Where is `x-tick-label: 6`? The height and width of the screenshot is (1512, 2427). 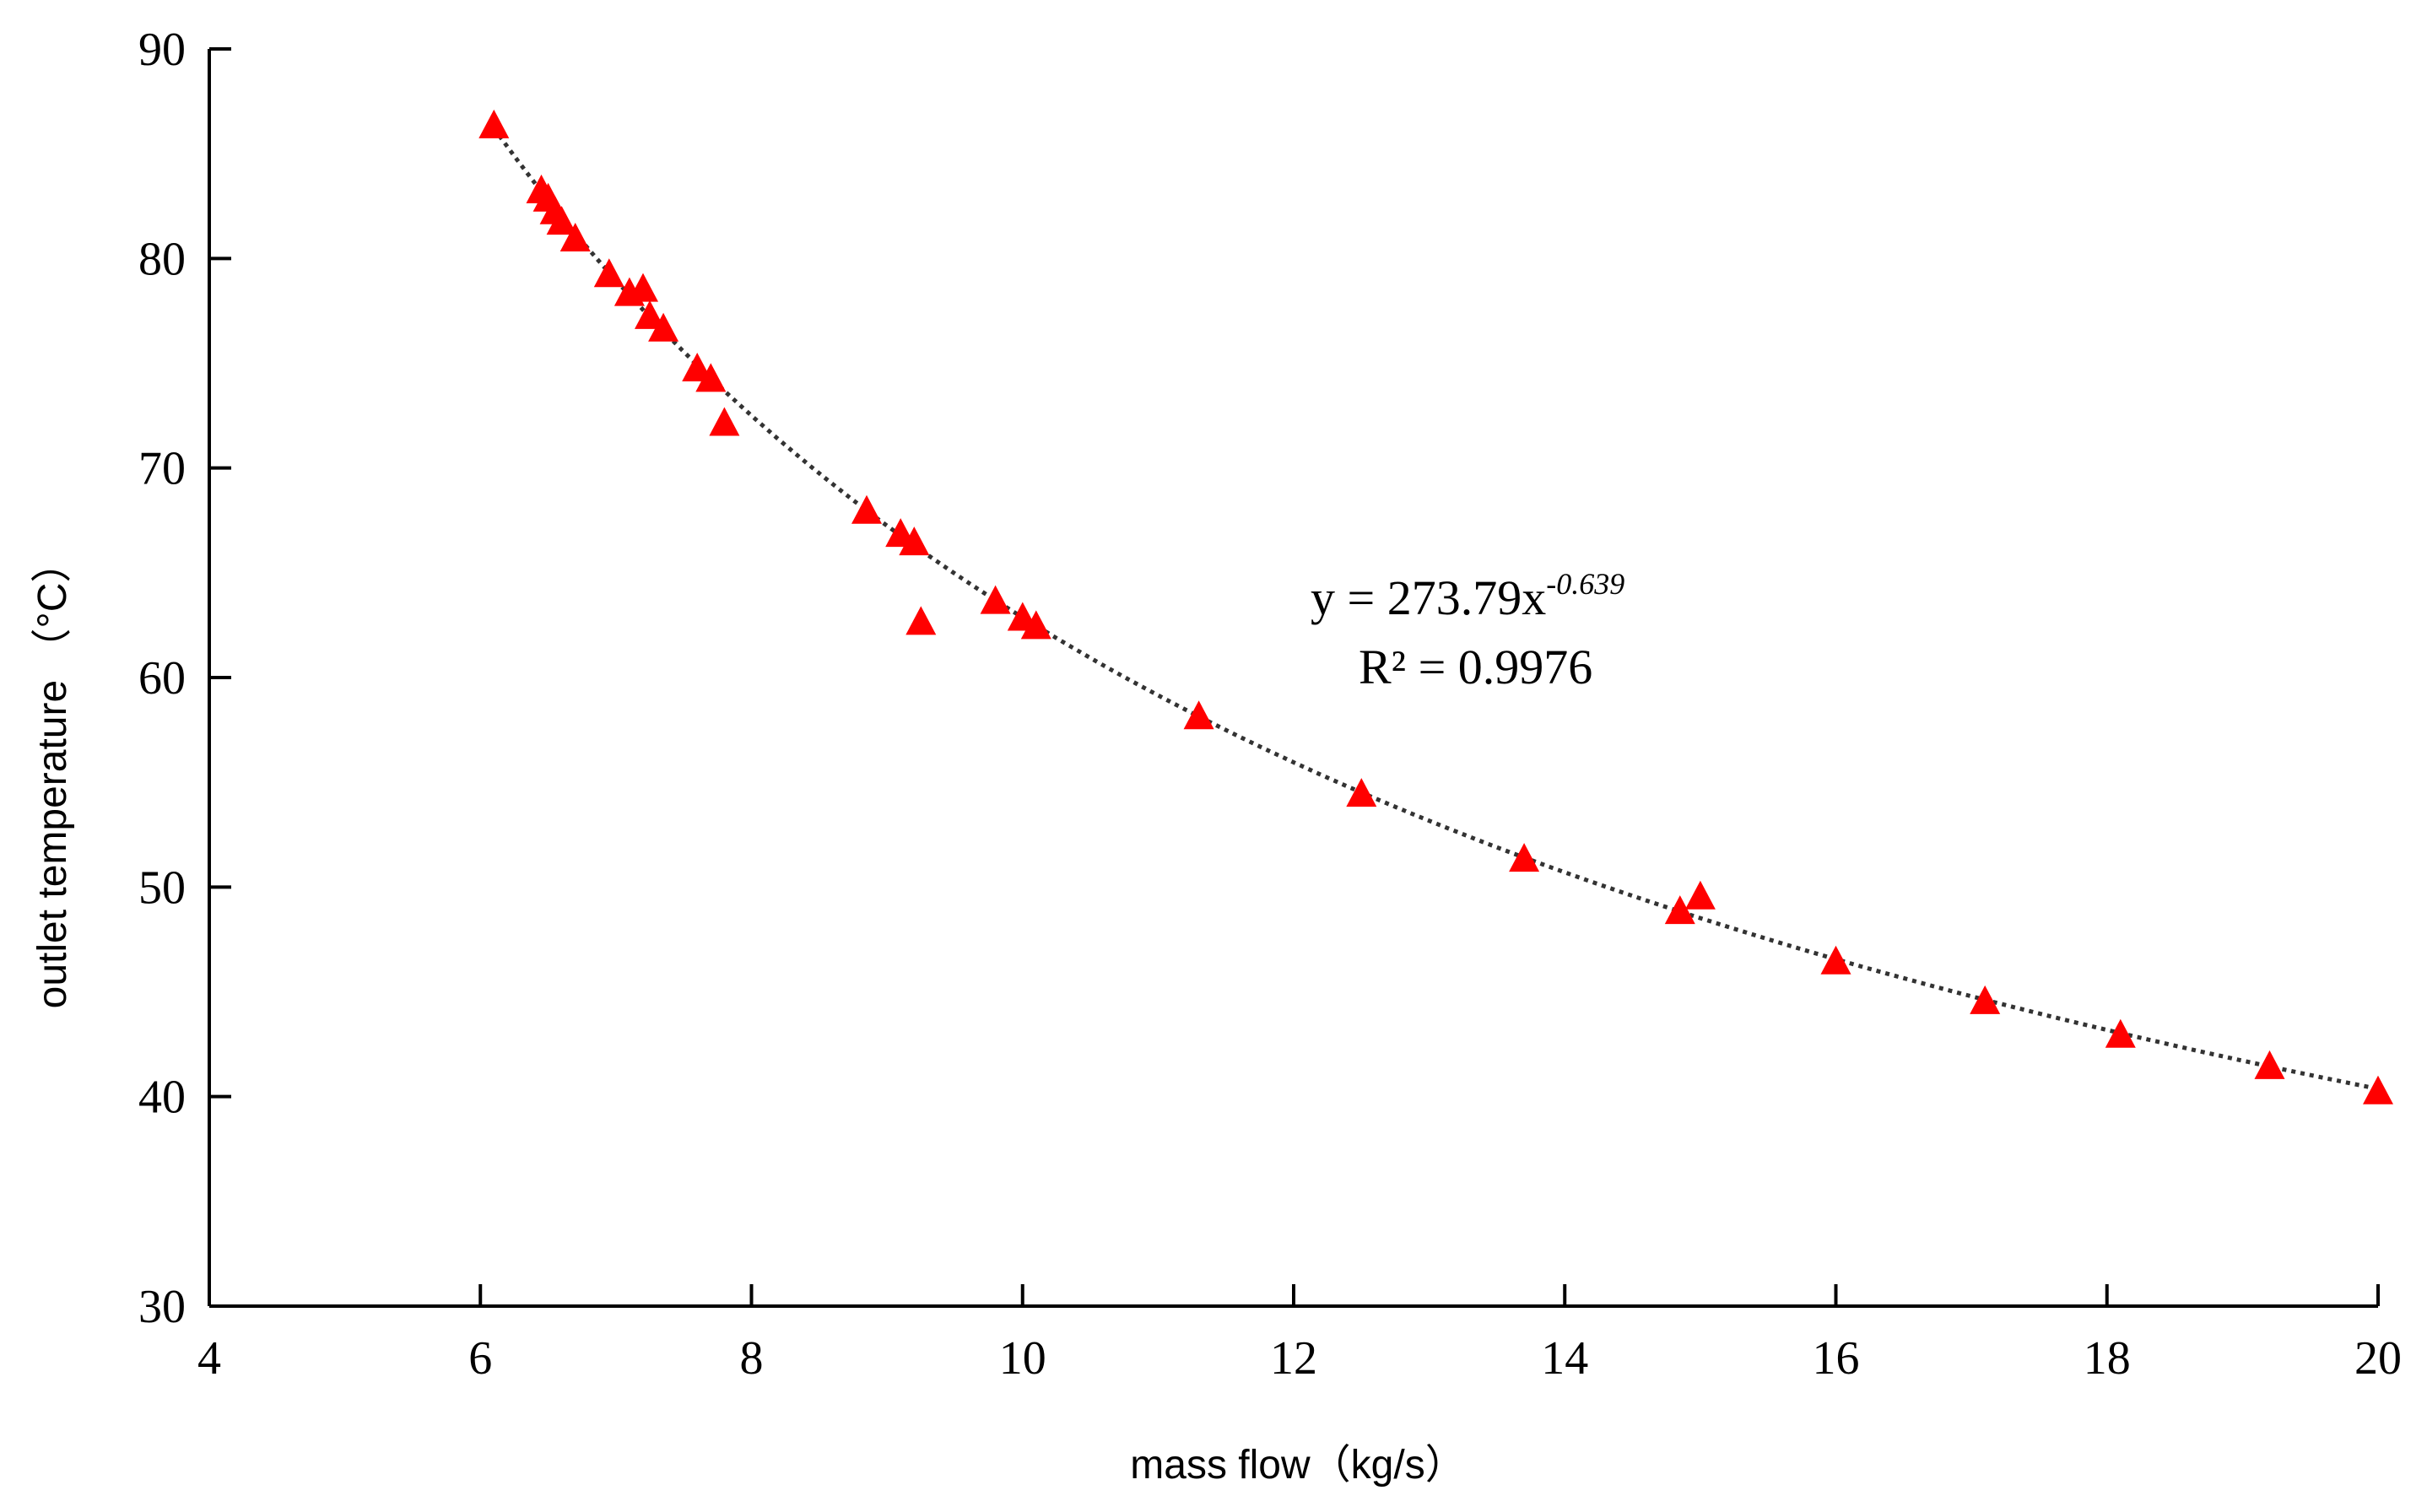
x-tick-label: 6 is located at coordinates (480, 1358).